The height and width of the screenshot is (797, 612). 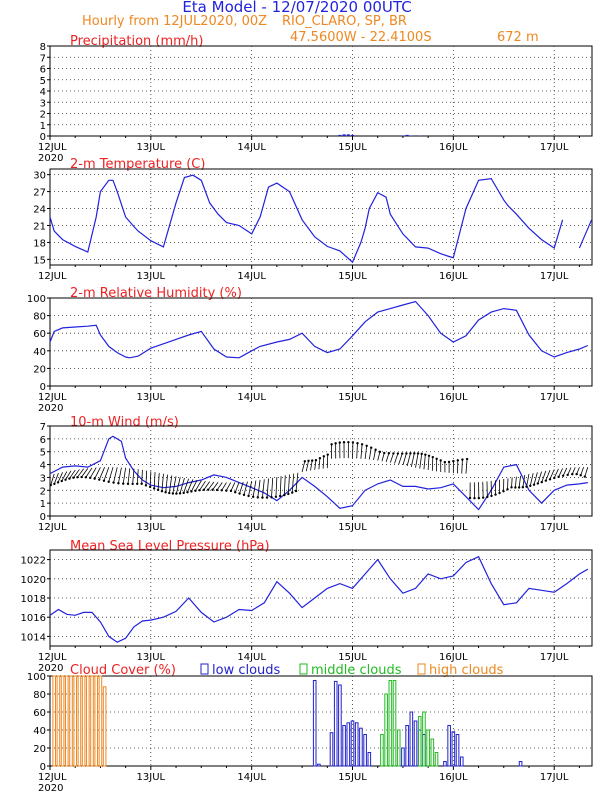 What do you see at coordinates (50, 787) in the screenshot?
I see `cloud-year-label: 2020` at bounding box center [50, 787].